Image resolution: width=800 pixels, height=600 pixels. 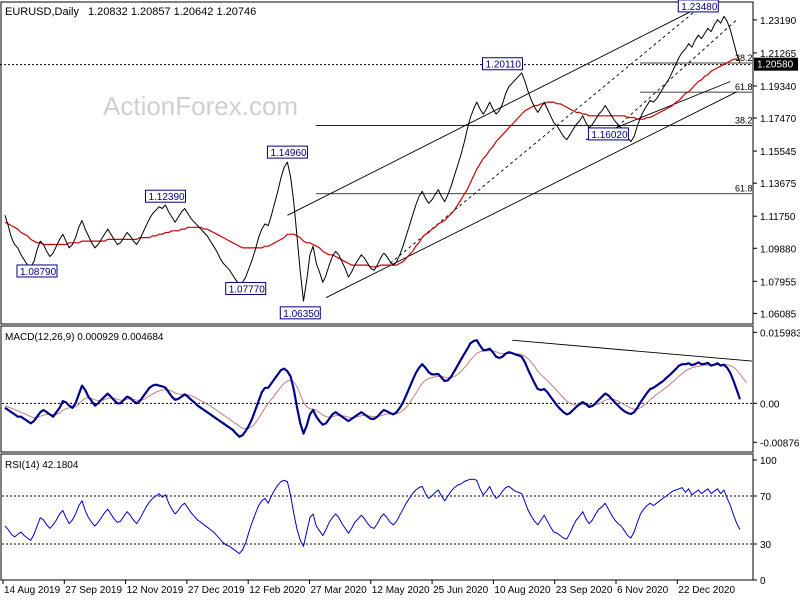 I want to click on price-callout-label: 1.12390, so click(x=166, y=197).